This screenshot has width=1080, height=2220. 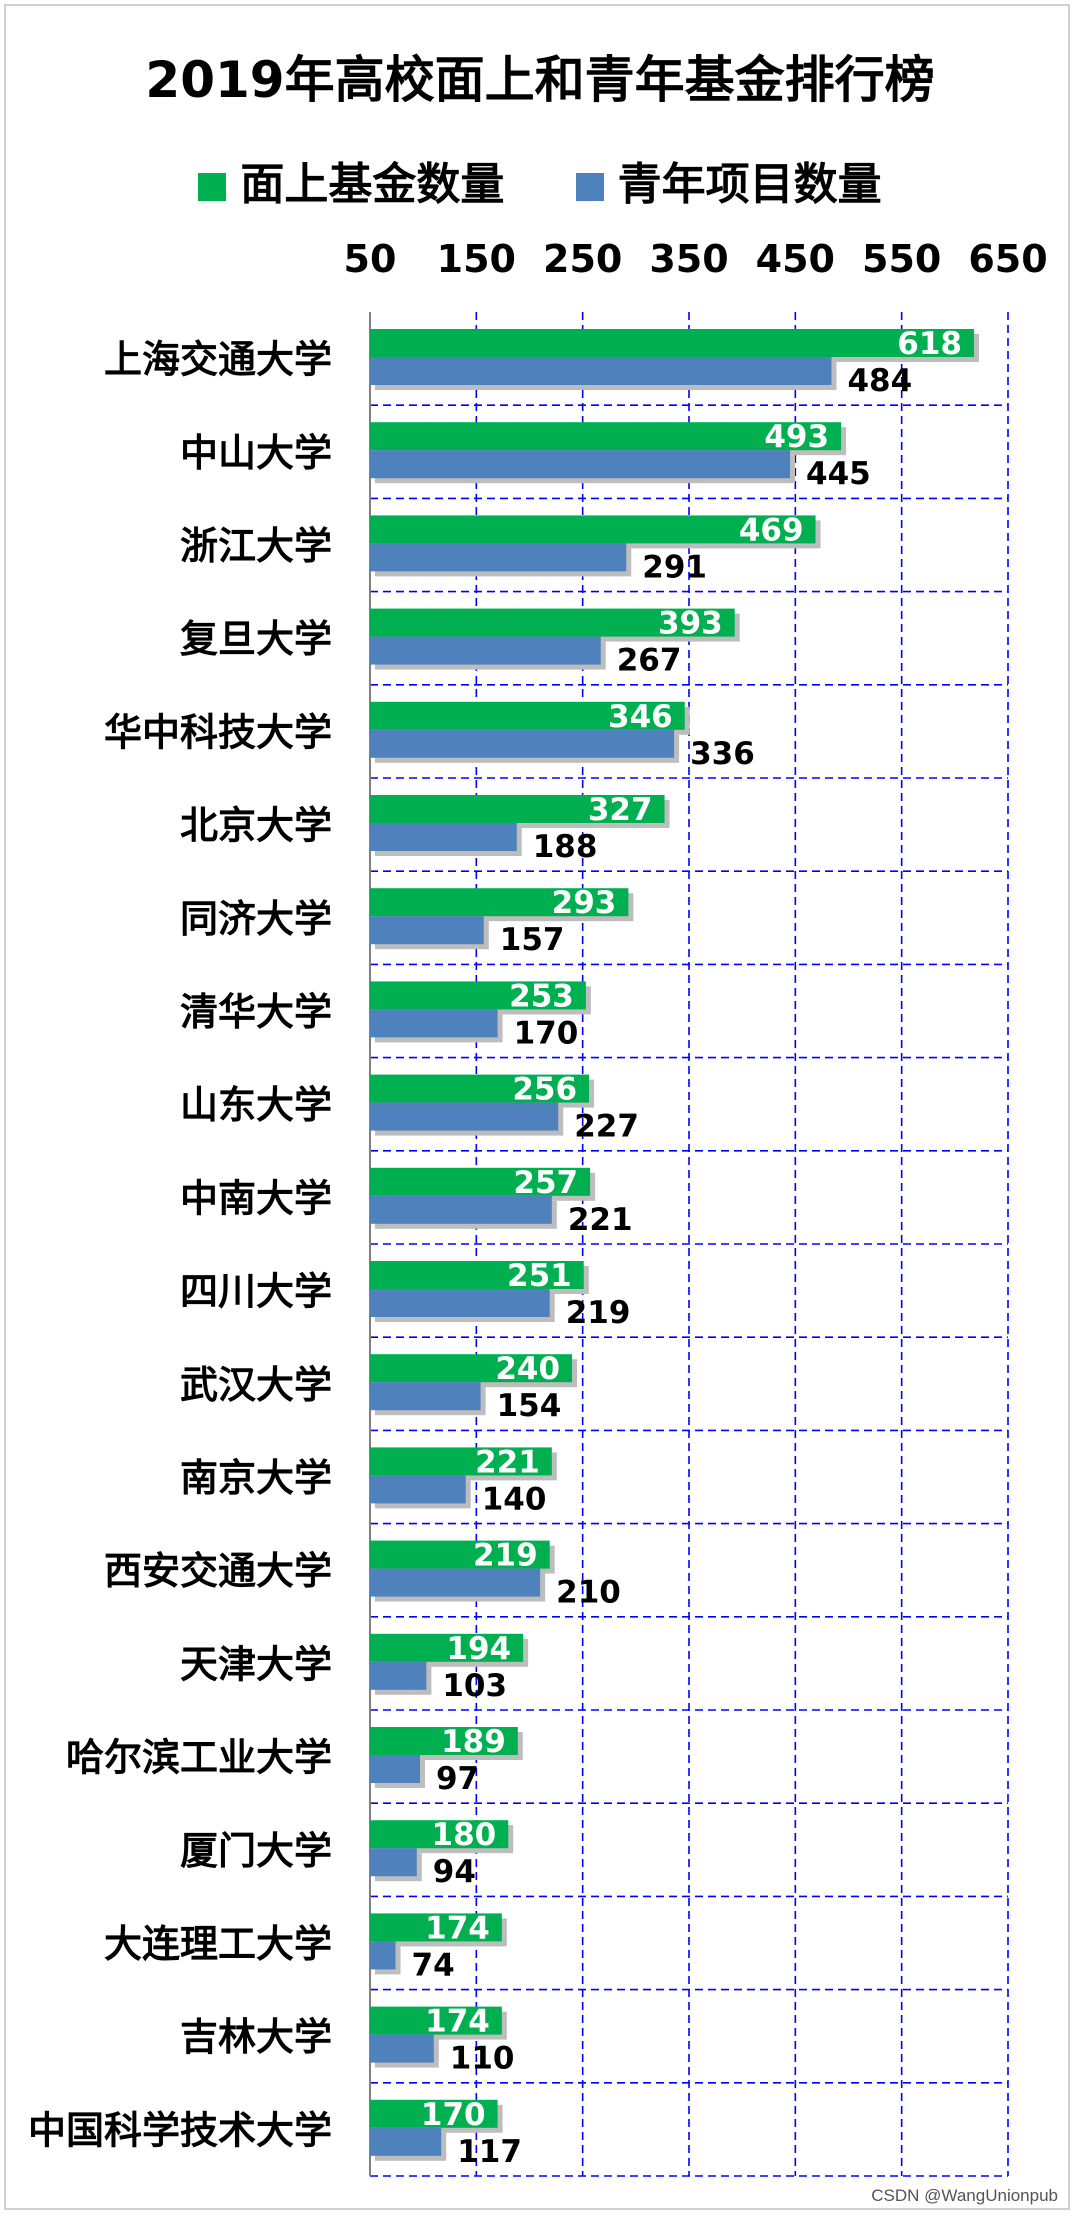 I want to click on category-label: 复旦大学, so click(x=256, y=639).